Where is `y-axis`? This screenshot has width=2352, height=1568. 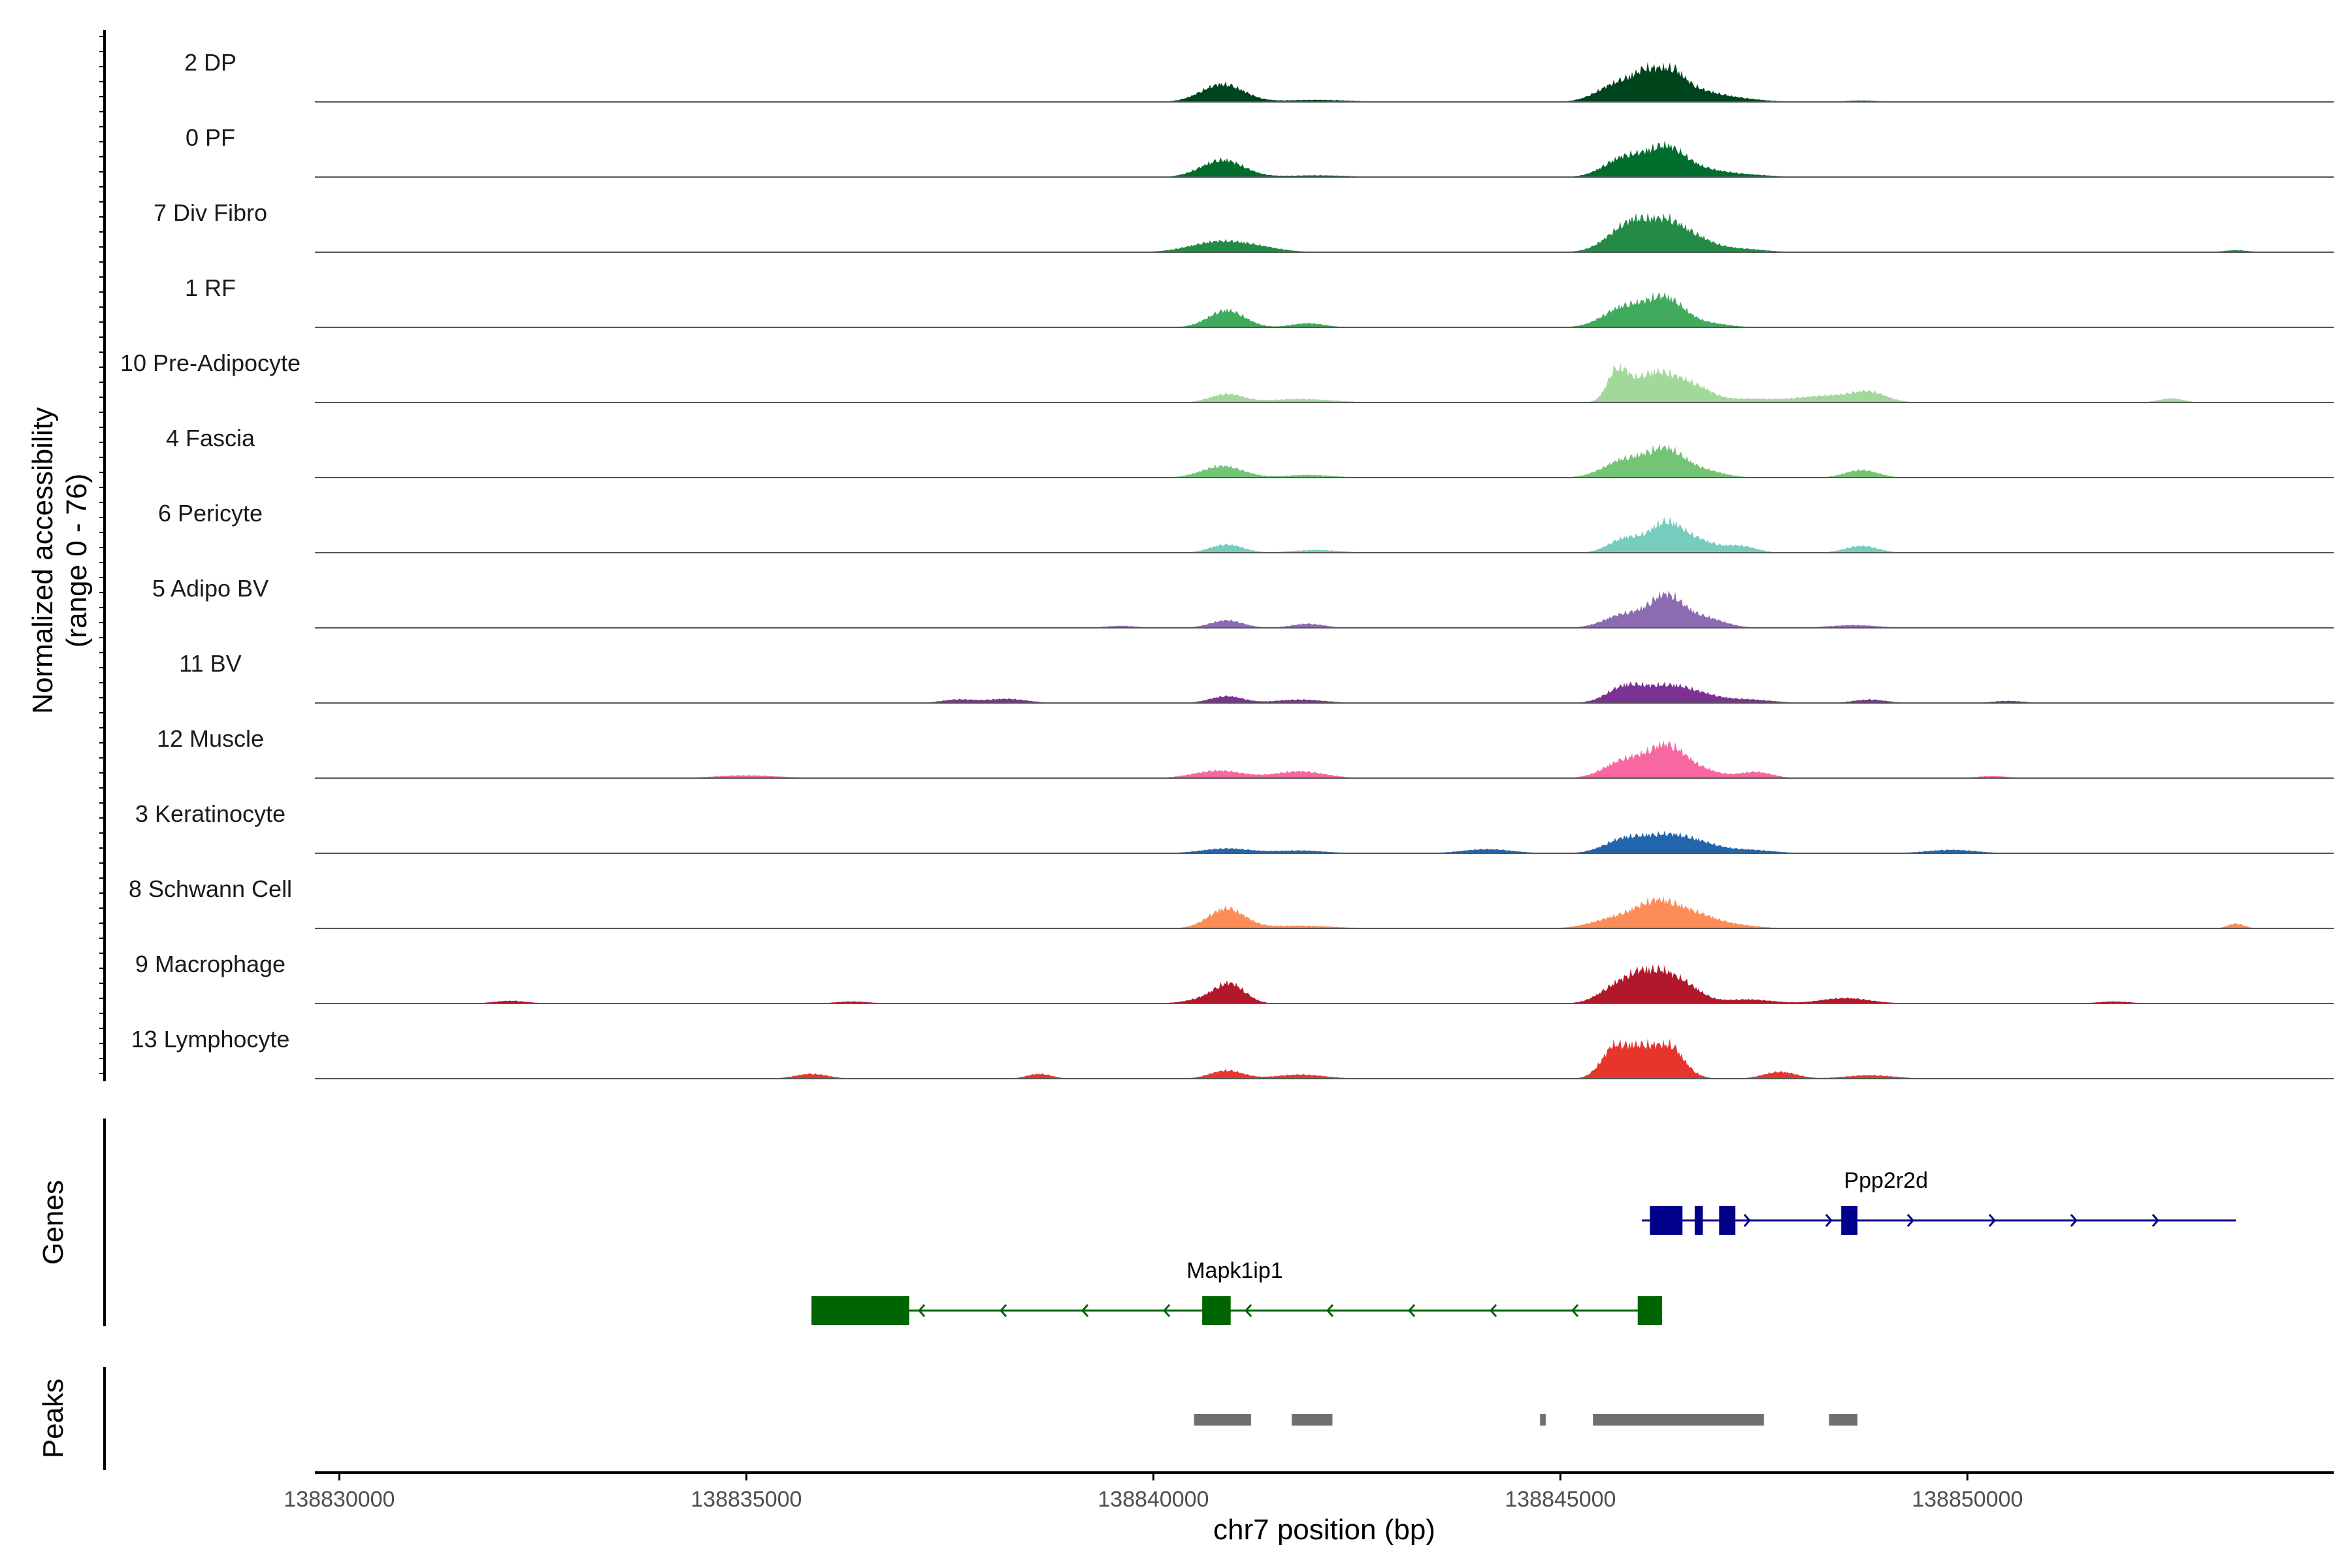
y-axis is located at coordinates (102, 555).